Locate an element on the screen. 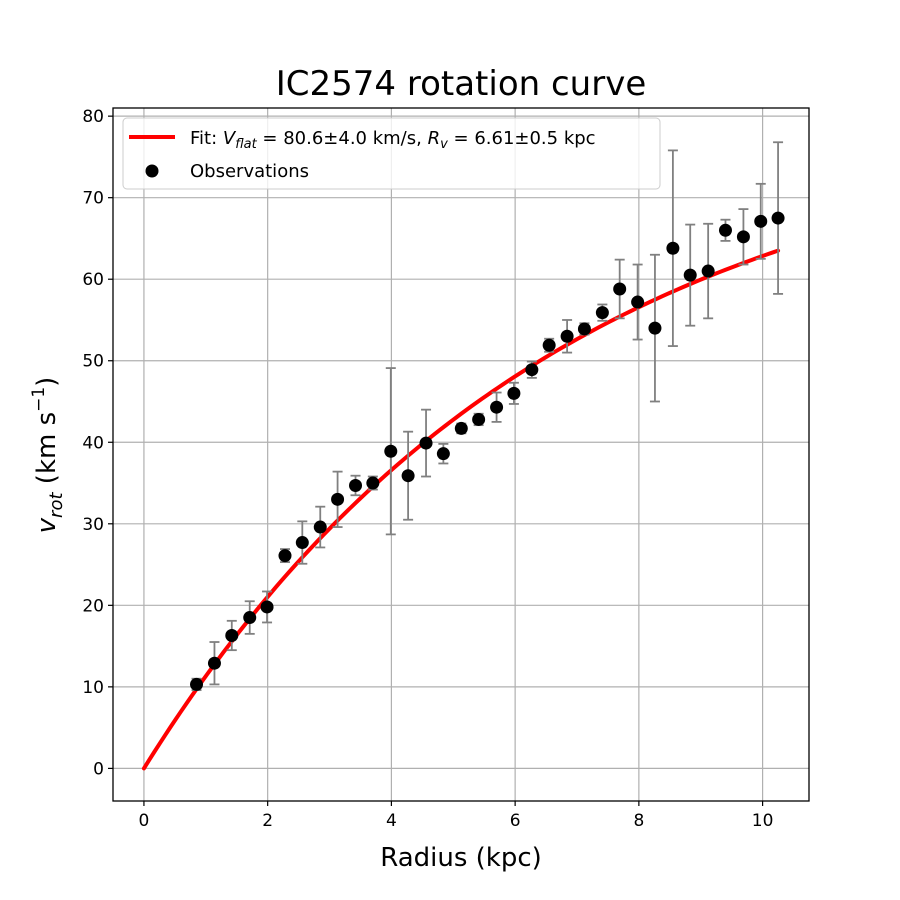 Image resolution: width=900 pixels, height=900 pixels. y-tick-label: 70 is located at coordinates (93, 199).